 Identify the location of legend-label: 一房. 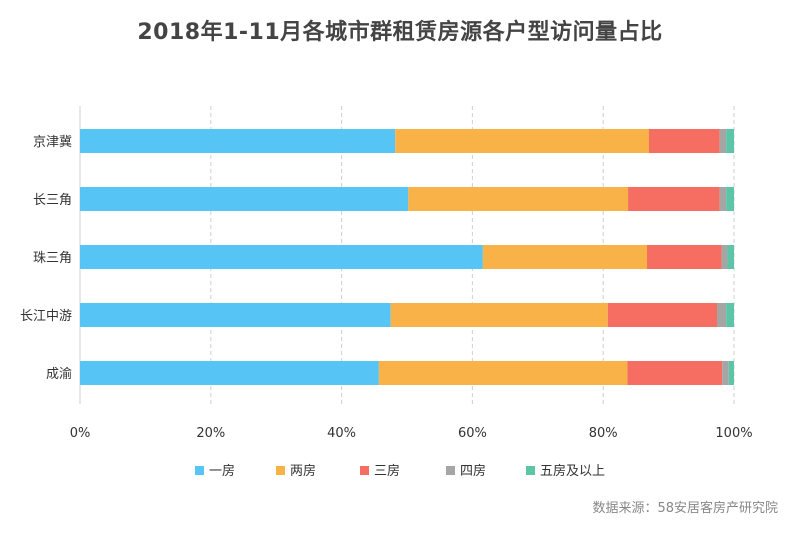
(222, 471).